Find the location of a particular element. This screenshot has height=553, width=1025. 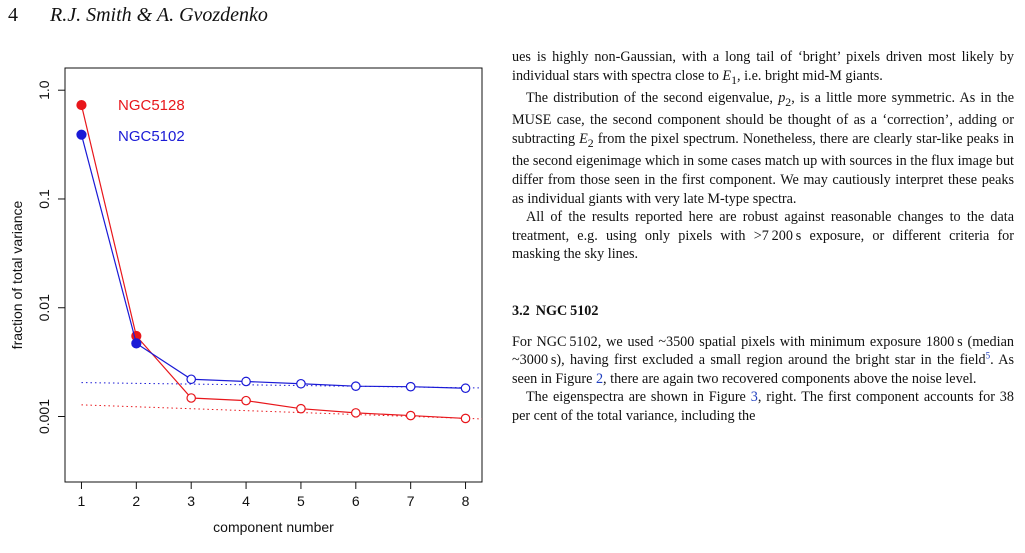

x-tick-label: 2 is located at coordinates (136, 501).